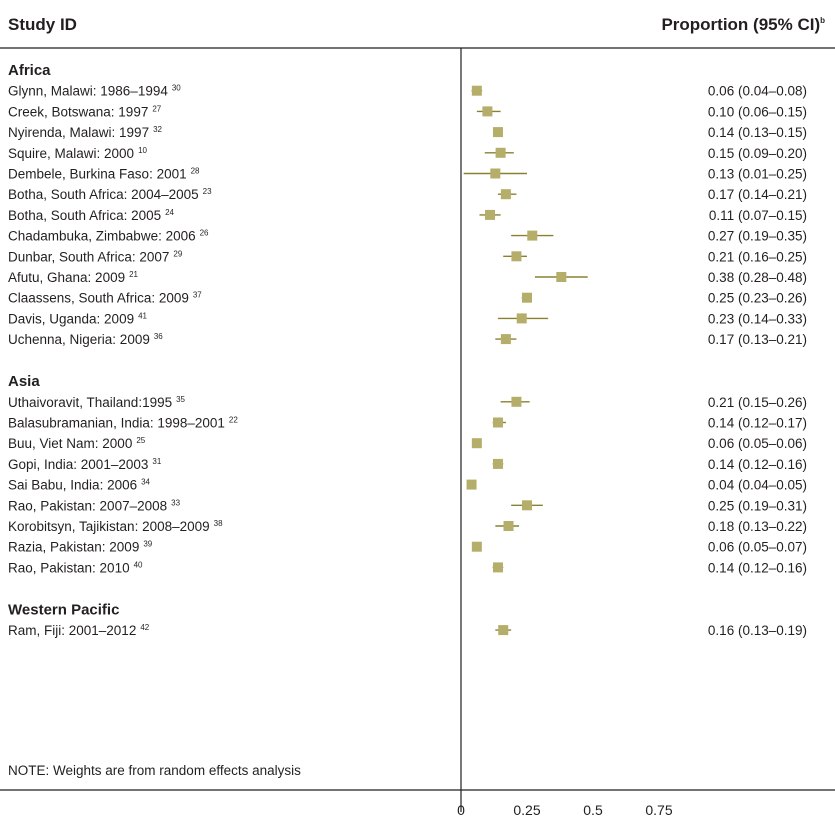  What do you see at coordinates (94, 91) in the screenshot?
I see `study-label: Glynn, Malawi: 1986–1994 30` at bounding box center [94, 91].